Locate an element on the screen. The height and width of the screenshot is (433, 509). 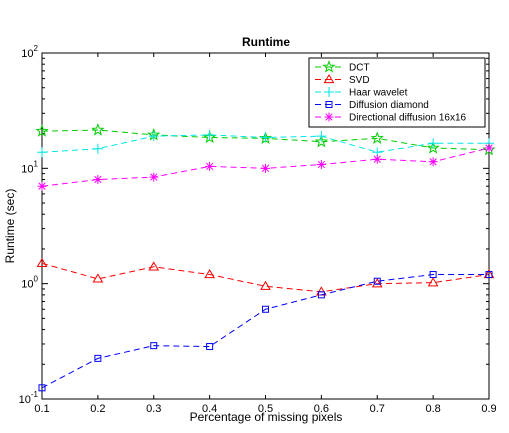
legend-item: Directional diffusion 16x16 is located at coordinates (391, 118).